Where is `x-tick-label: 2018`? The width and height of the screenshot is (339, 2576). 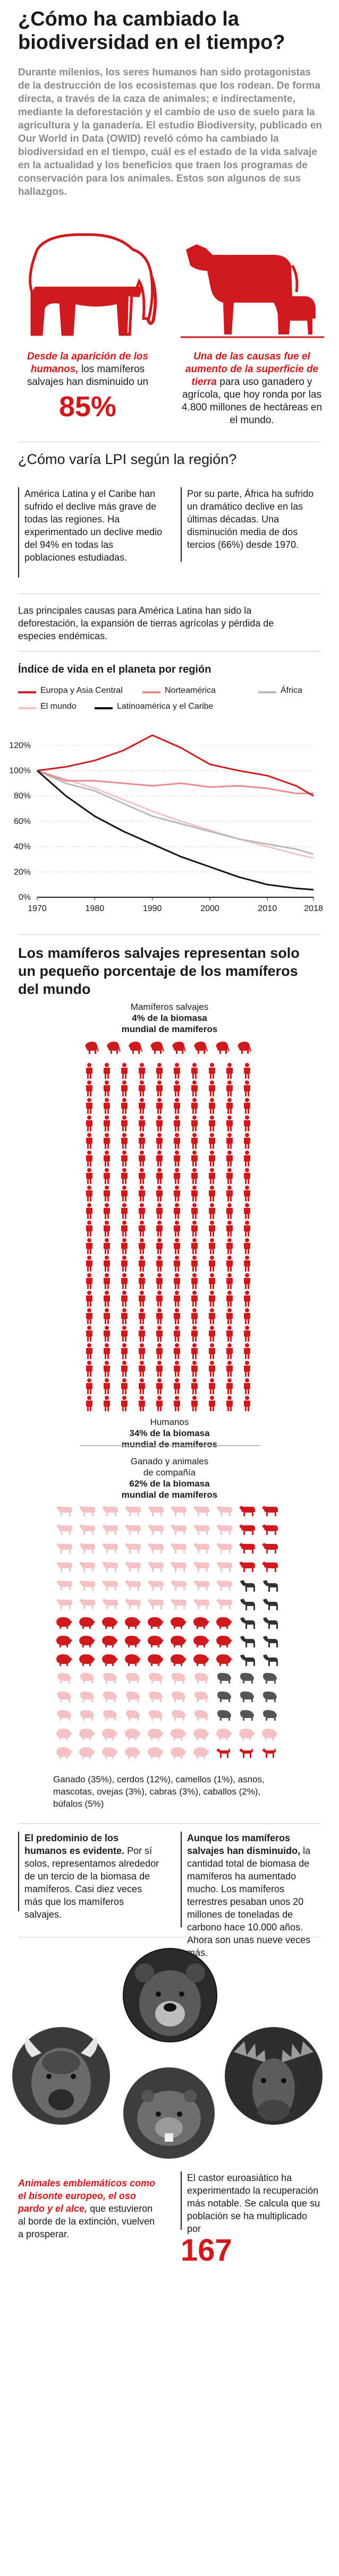 x-tick-label: 2018 is located at coordinates (314, 909).